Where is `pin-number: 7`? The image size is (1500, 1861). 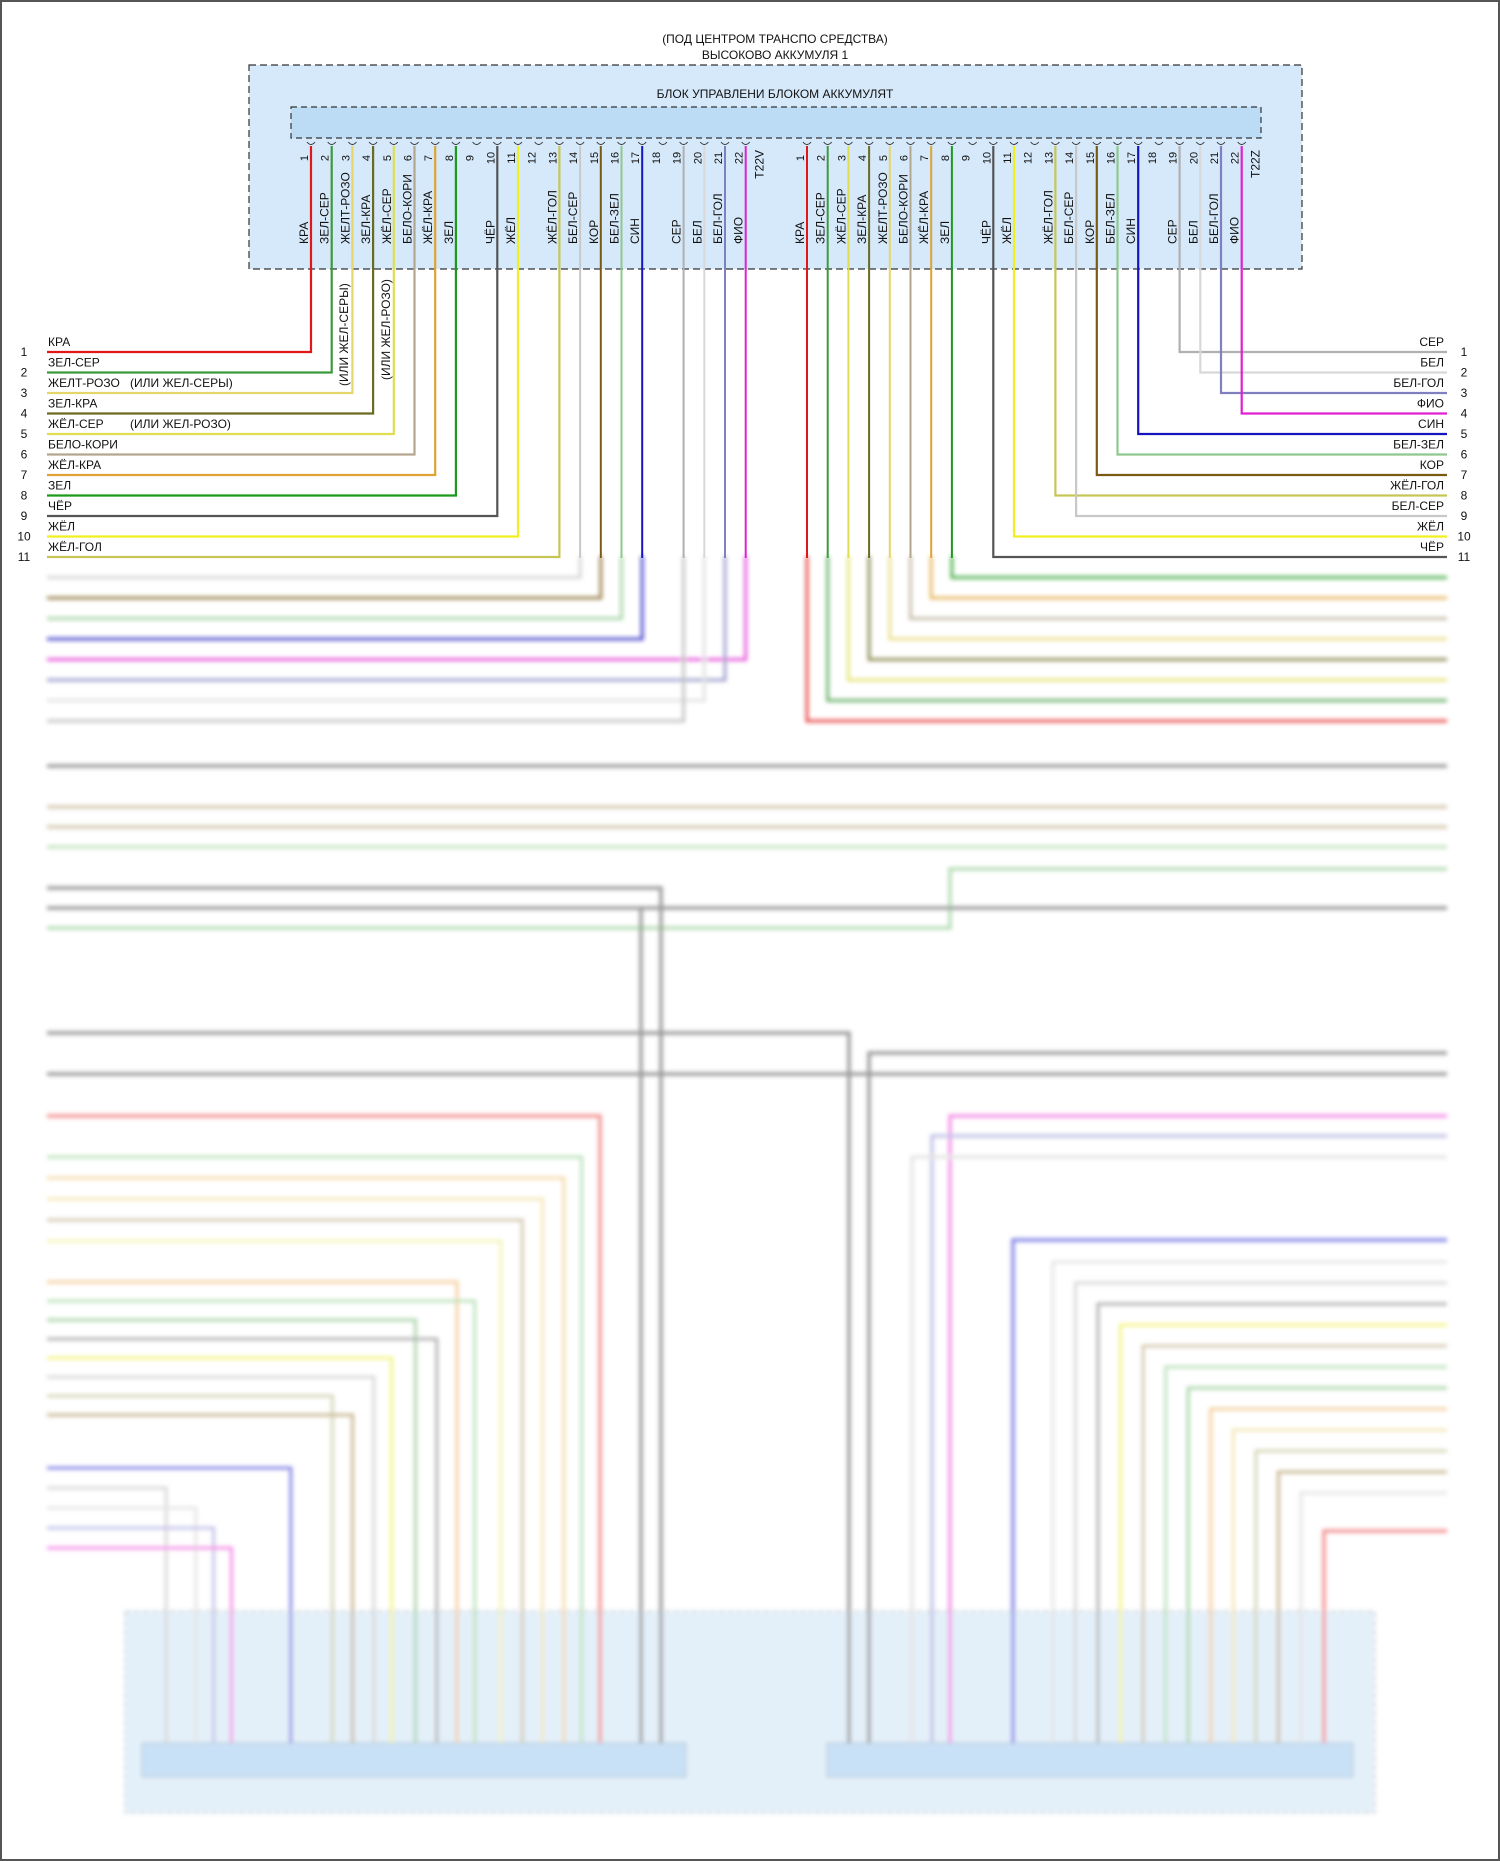
pin-number: 7 is located at coordinates (429, 158).